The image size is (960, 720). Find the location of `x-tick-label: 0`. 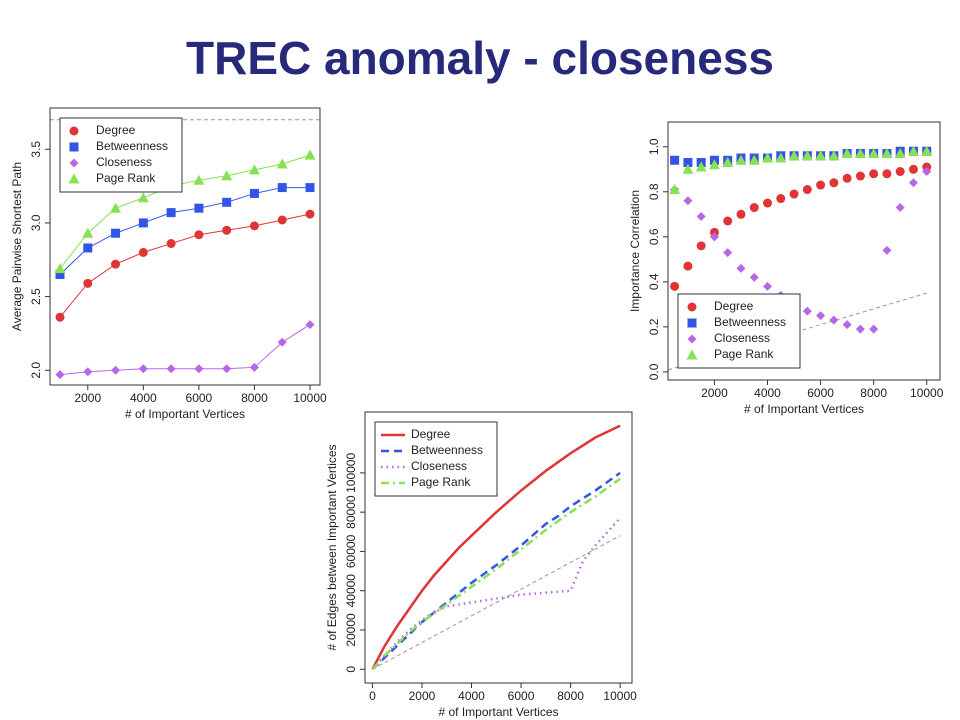

x-tick-label: 0 is located at coordinates (372, 696).